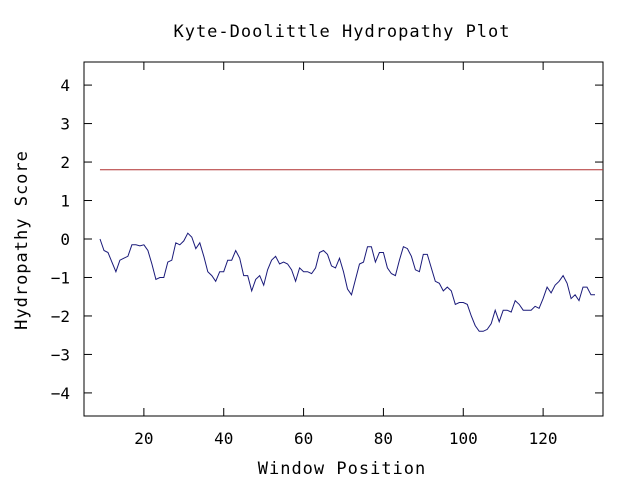  Describe the element at coordinates (383, 438) in the screenshot. I see `x-tick-label: 80` at that location.